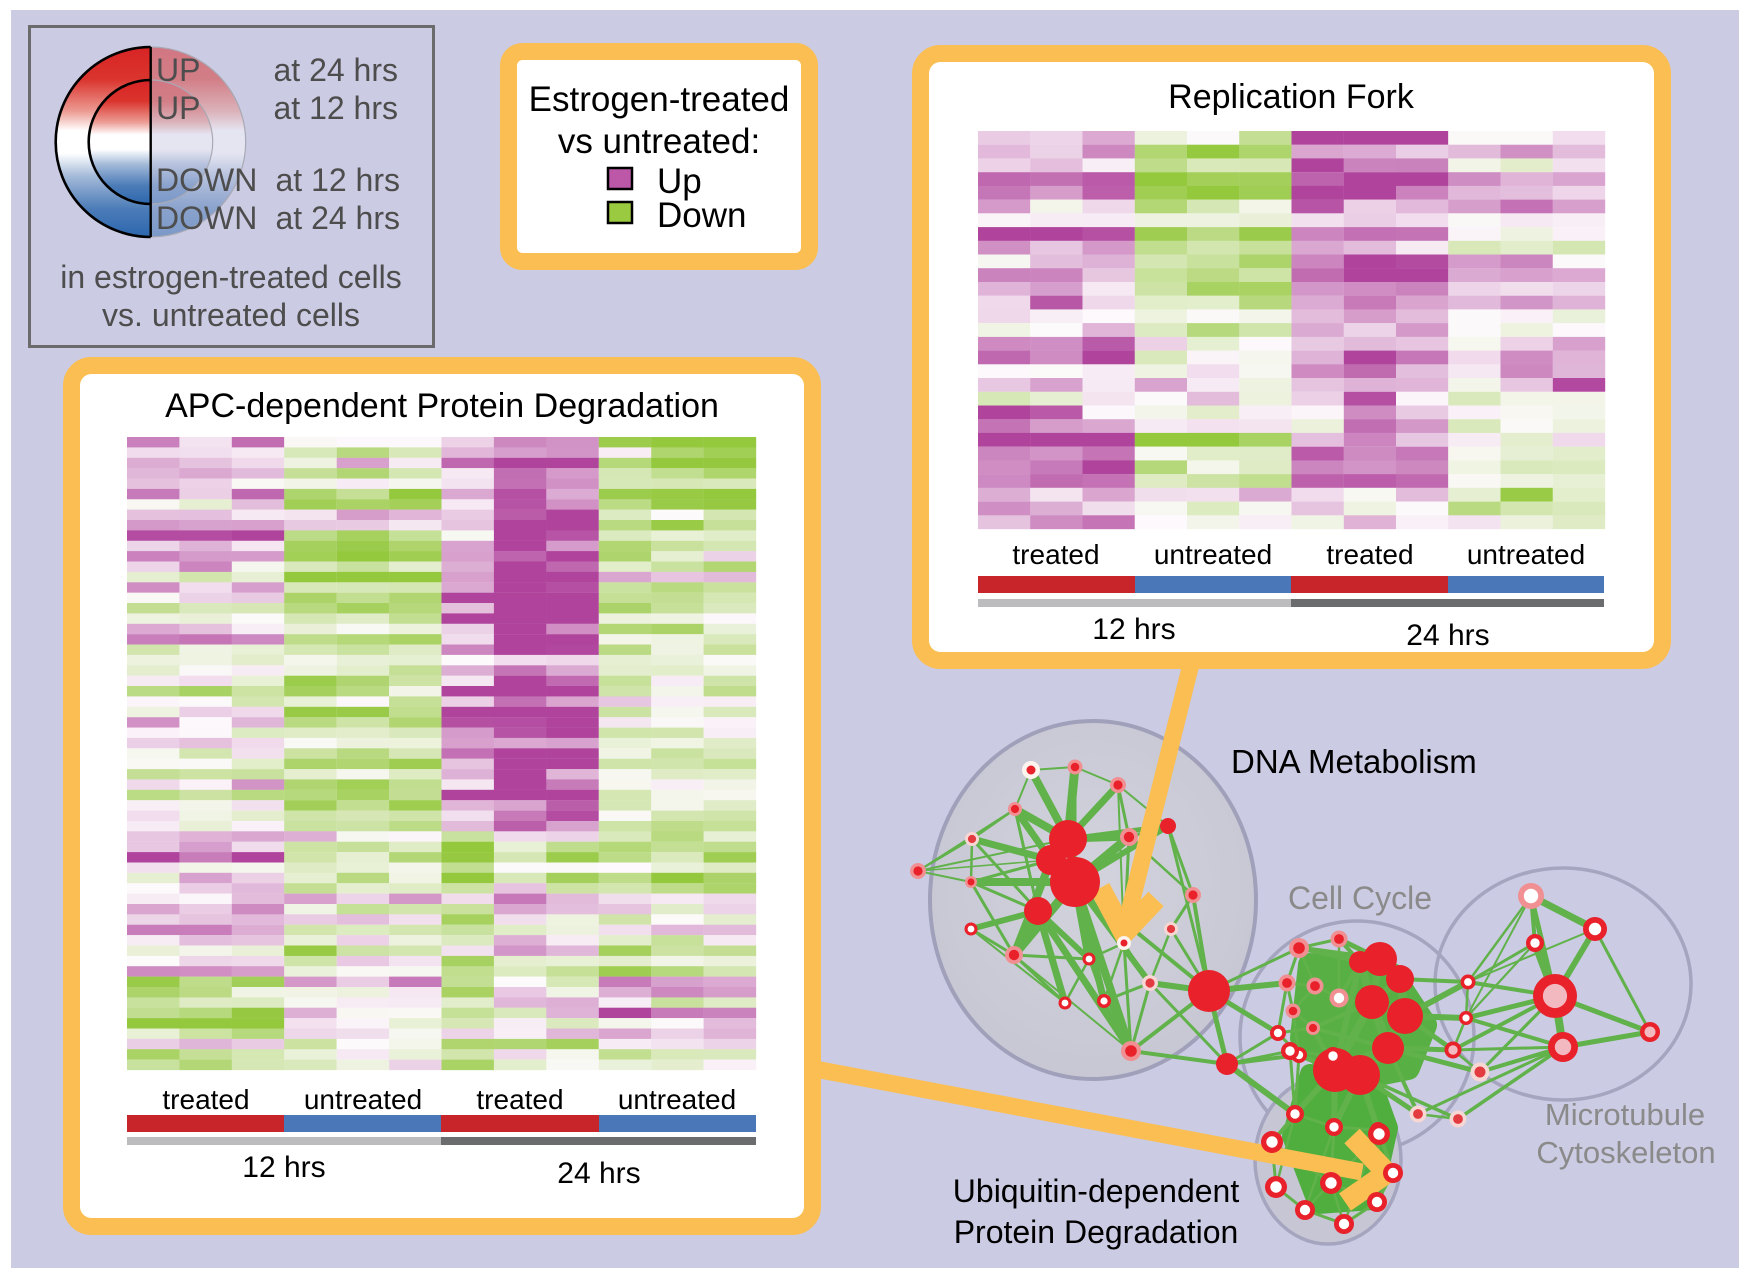 The width and height of the screenshot is (1750, 1279). Describe the element at coordinates (442, 406) in the screenshot. I see `svg-text:APC-dependent Protein Degradat: APC-dependent Protein Degradation` at that location.